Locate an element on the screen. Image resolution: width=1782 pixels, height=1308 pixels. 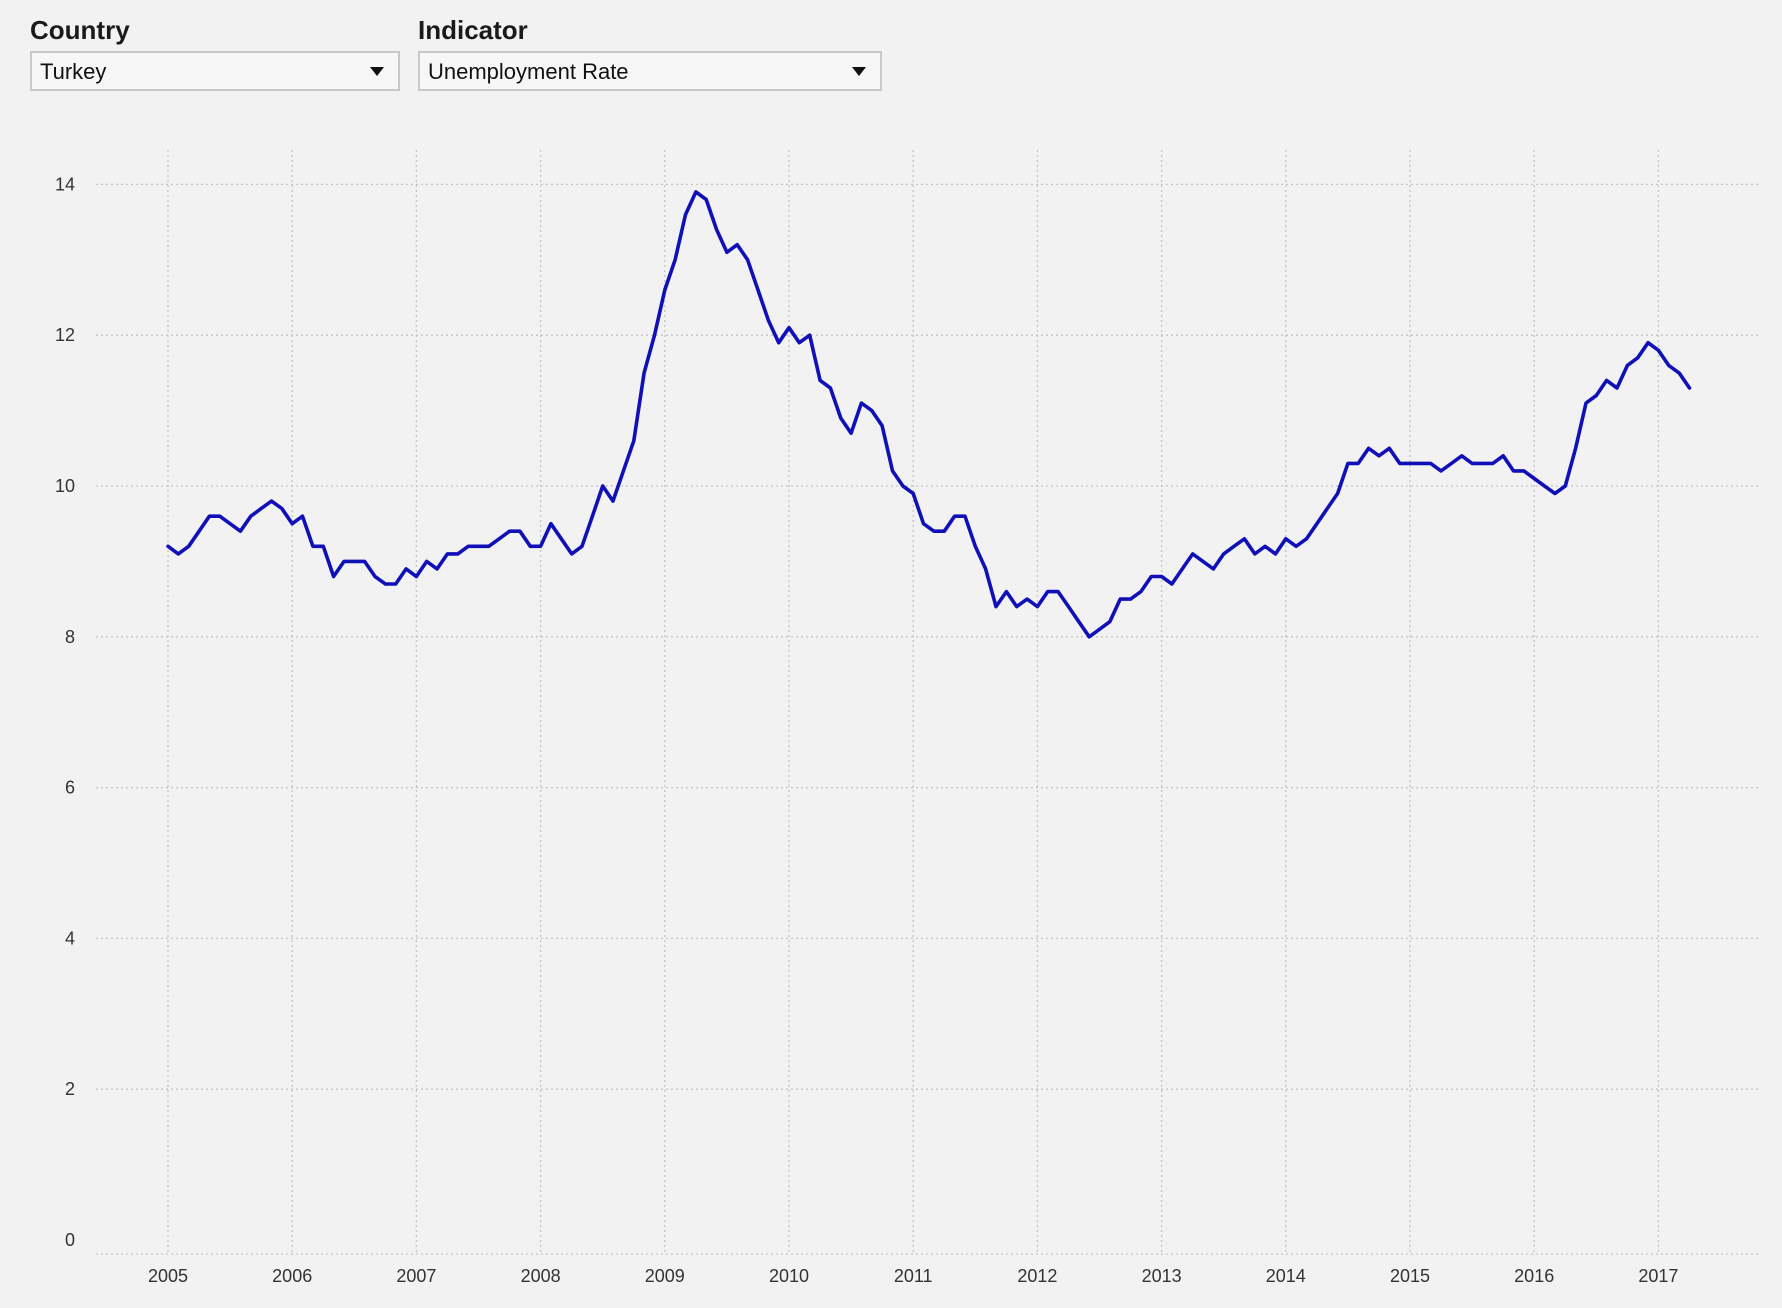
country-select-value: Turkey is located at coordinates (73, 71).